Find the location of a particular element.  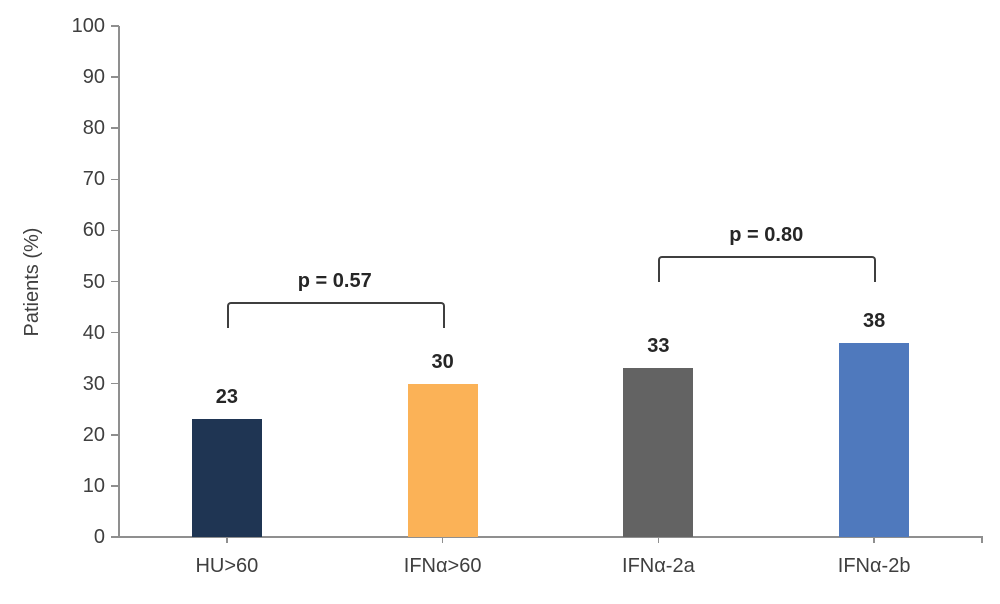

x-axis-label: IFNα>60 is located at coordinates (442, 566).